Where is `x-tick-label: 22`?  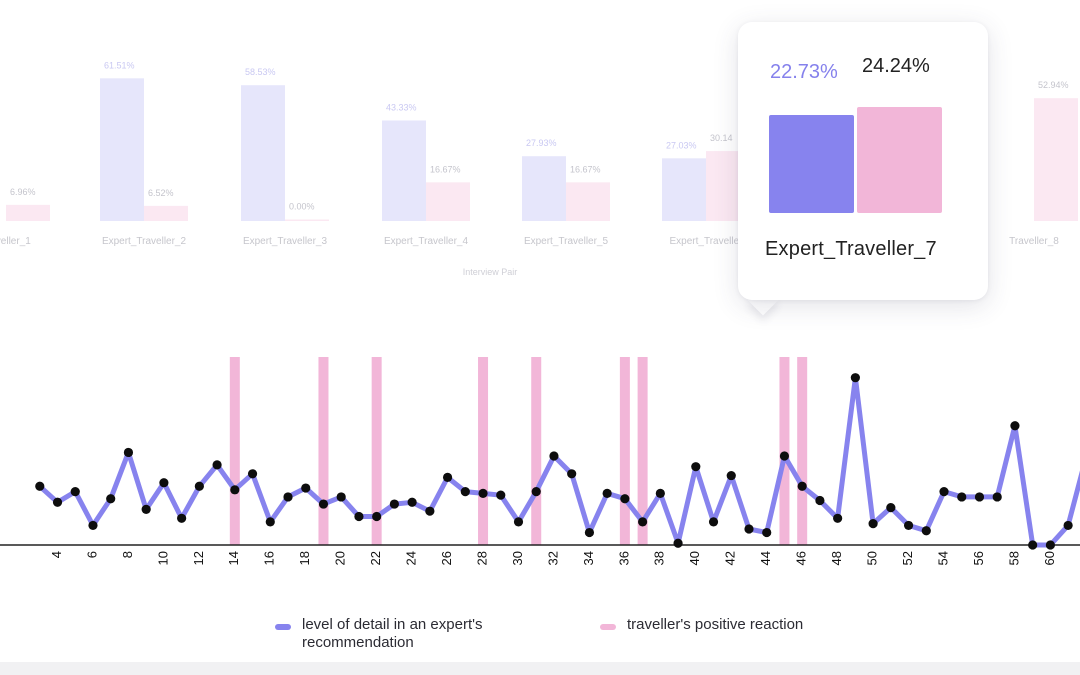 x-tick-label: 22 is located at coordinates (375, 558).